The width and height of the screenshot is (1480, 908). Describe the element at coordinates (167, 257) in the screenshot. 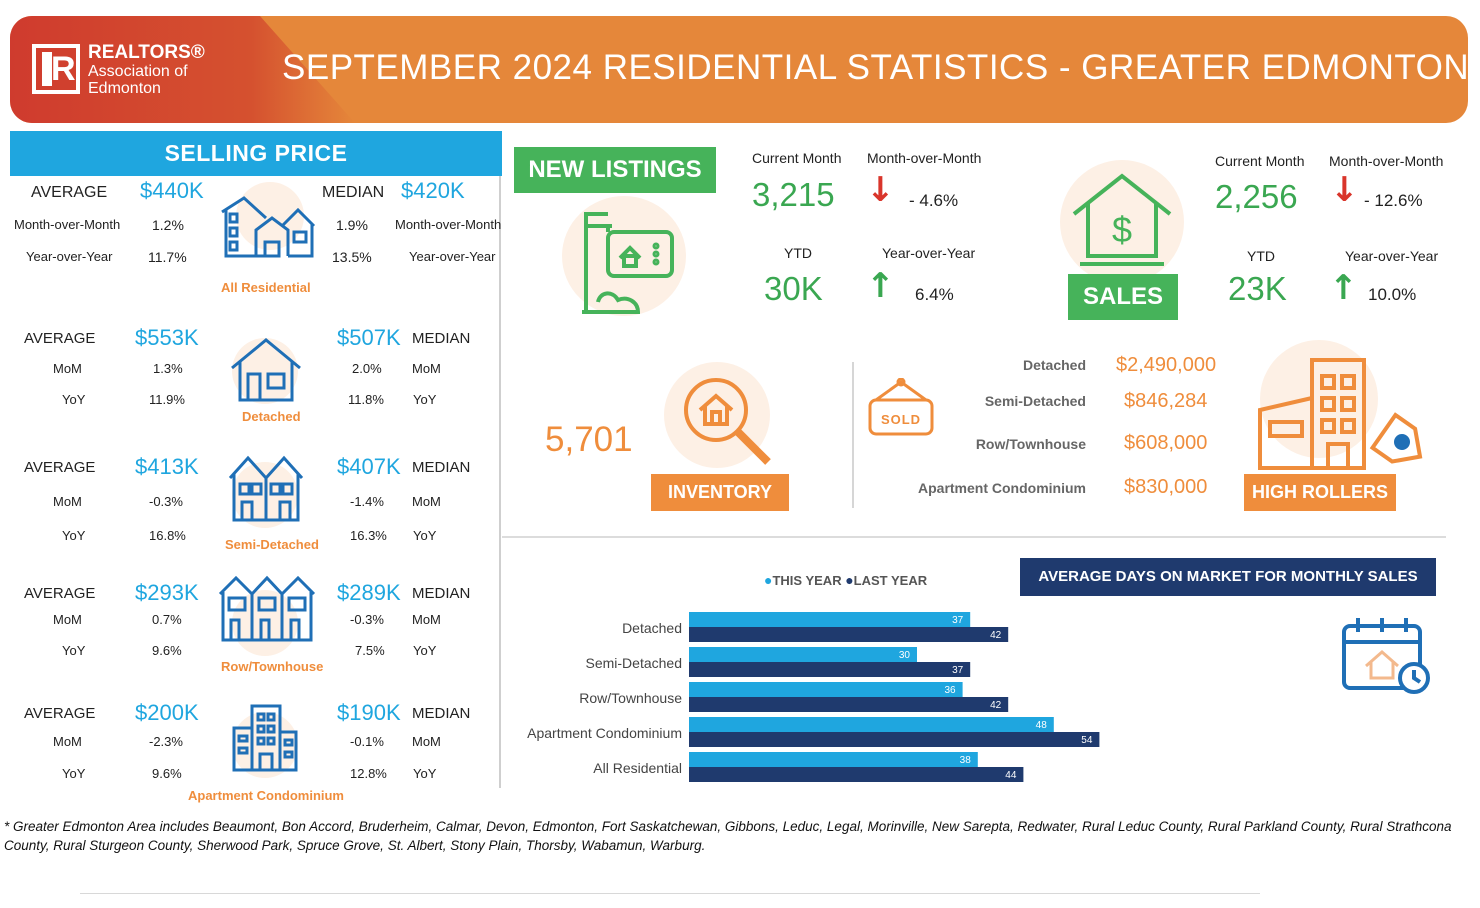

I see `all-avg-yoy: 11.7%` at that location.